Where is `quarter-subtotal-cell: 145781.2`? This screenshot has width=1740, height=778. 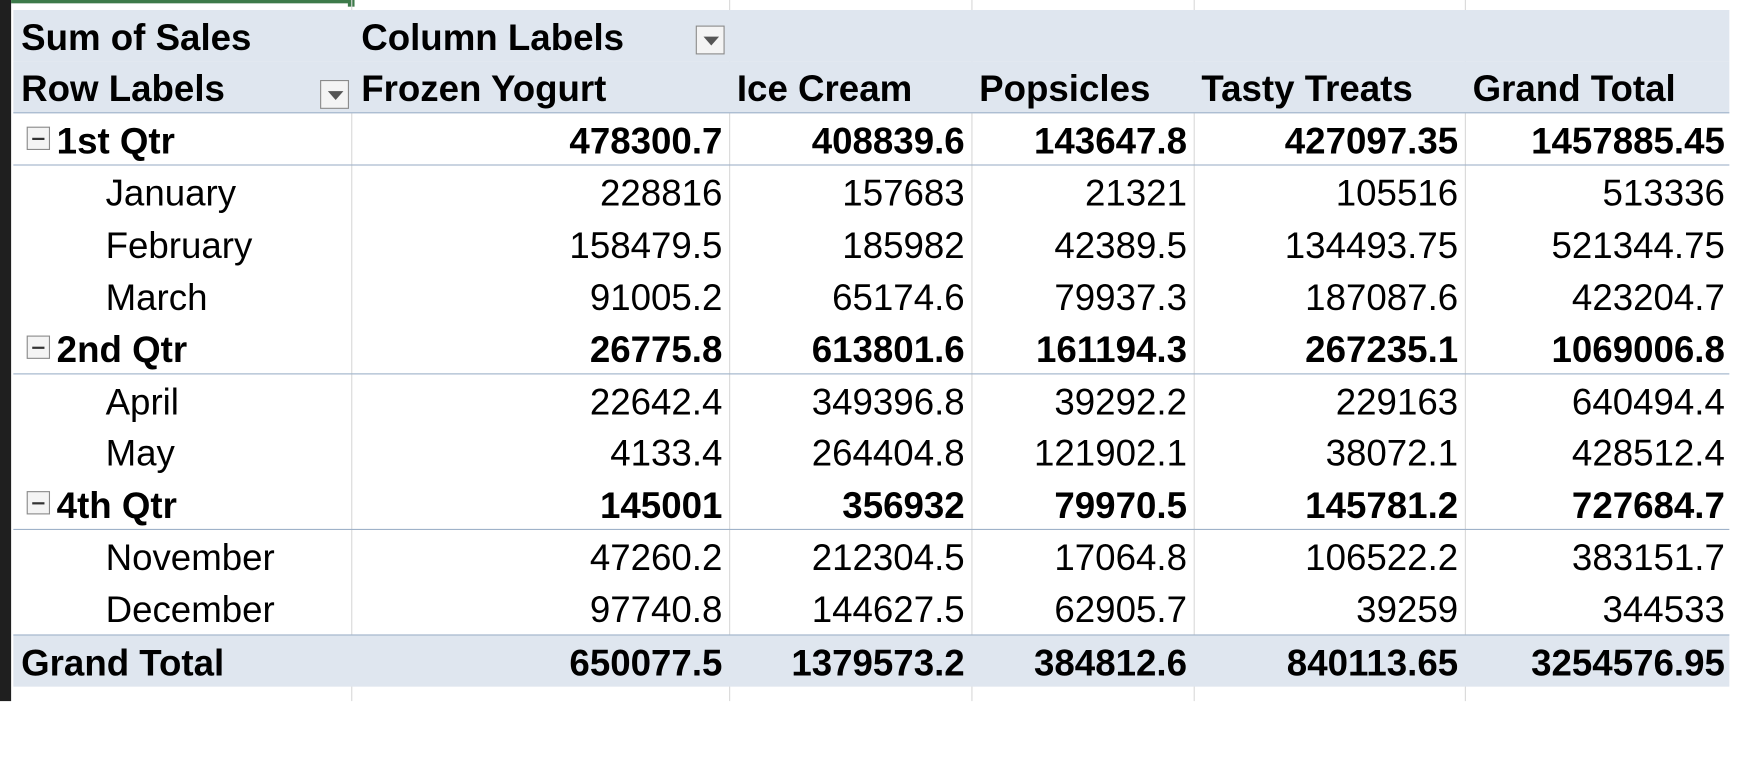
quarter-subtotal-cell: 145781.2 is located at coordinates (1382, 505).